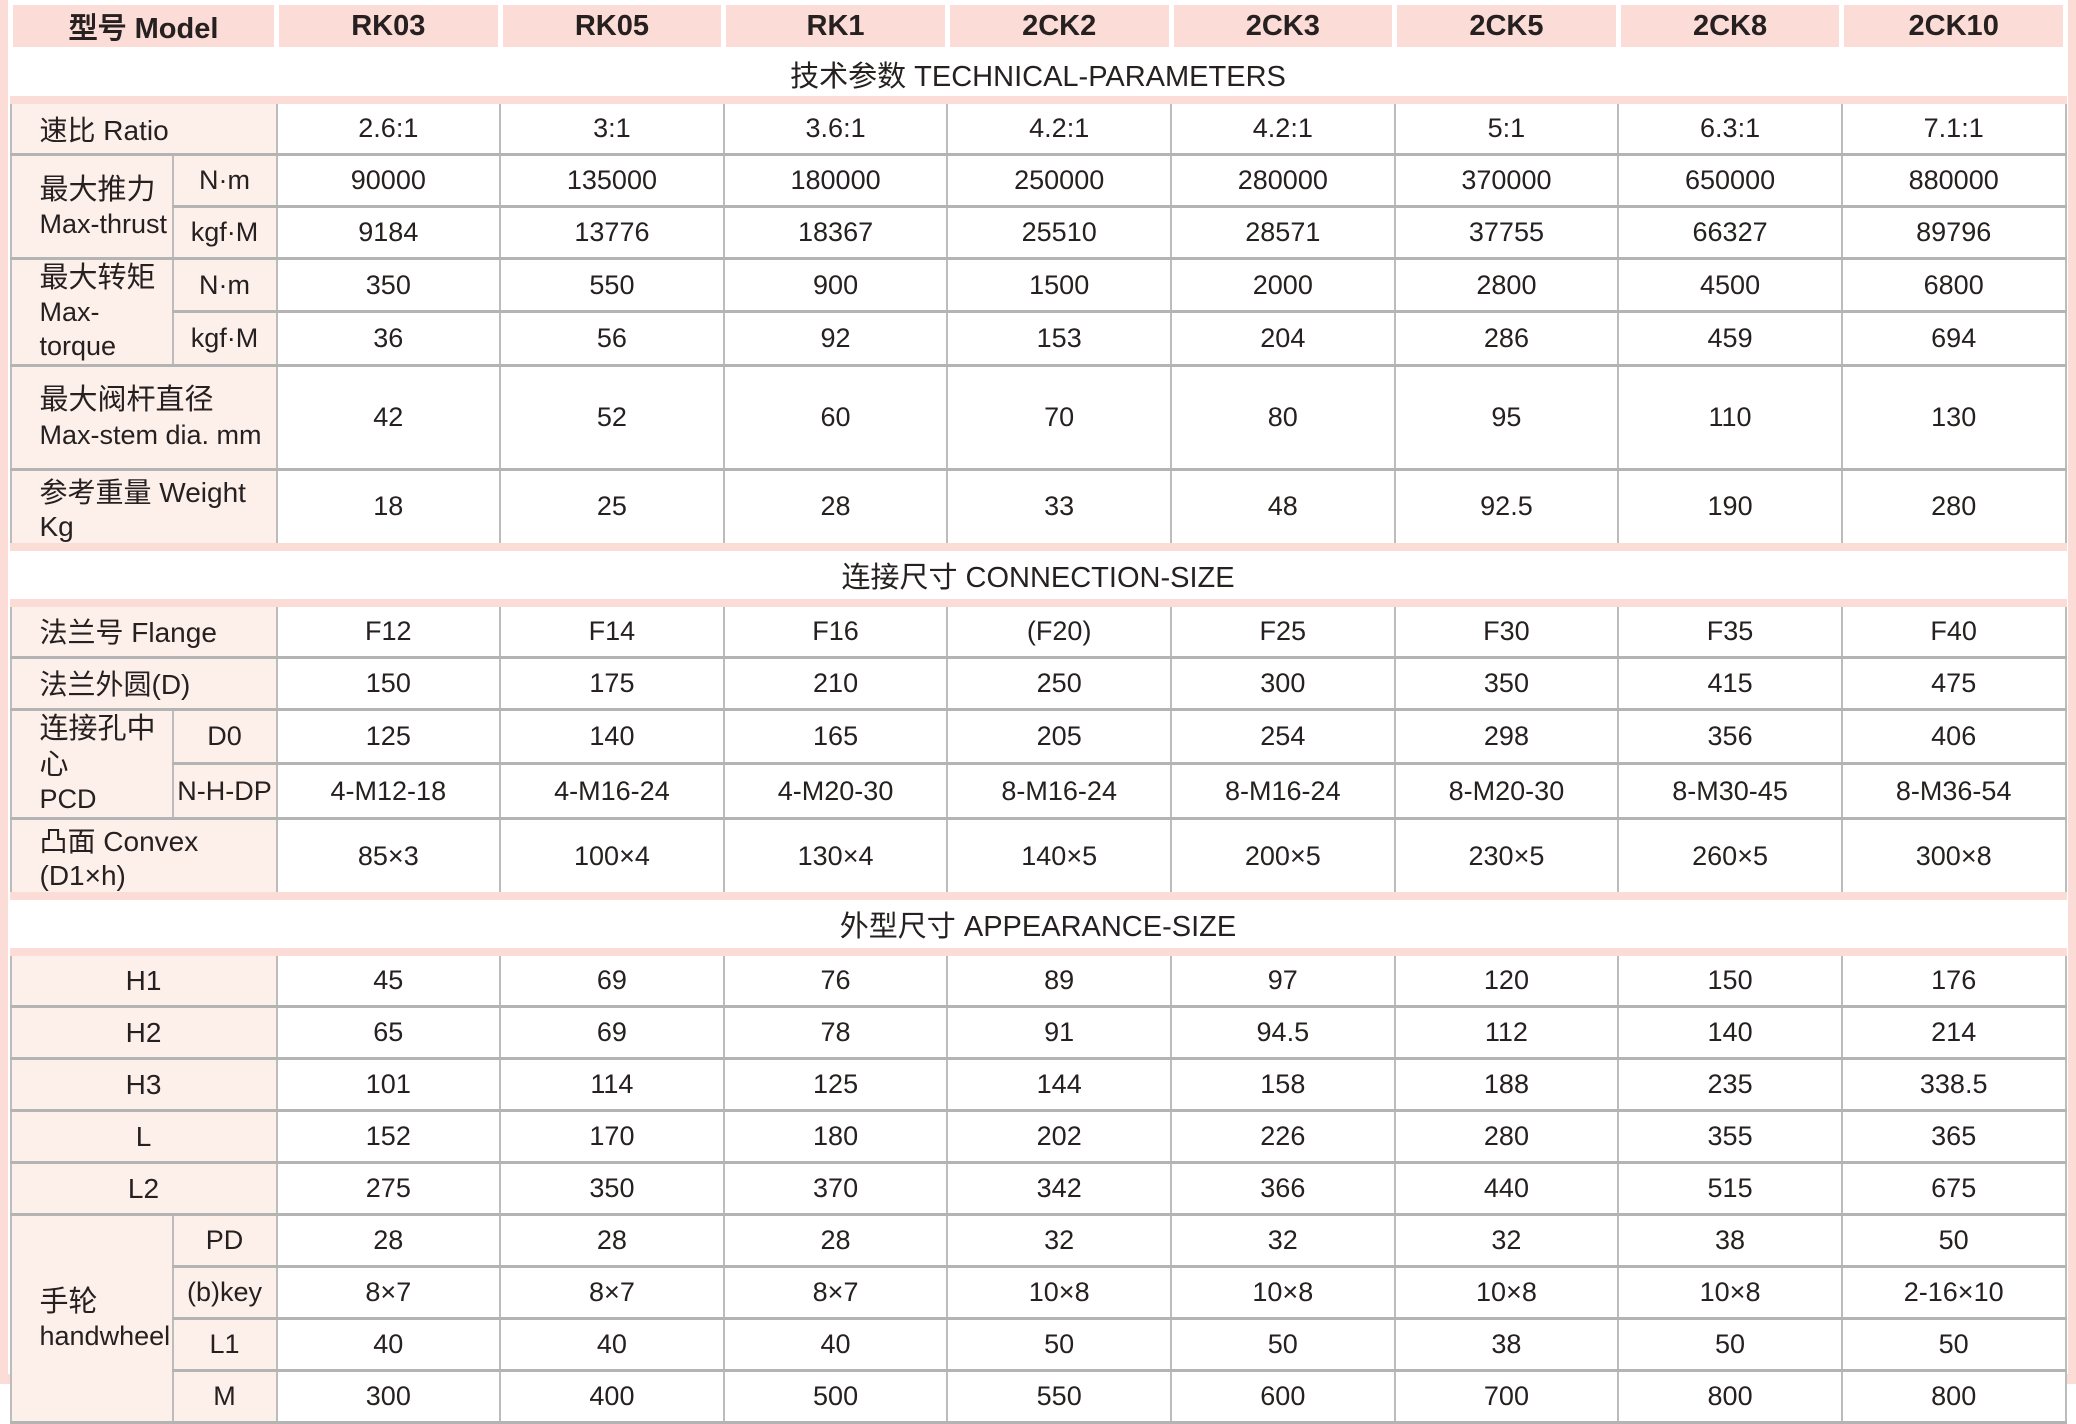 The image size is (2076, 1424). What do you see at coordinates (224, 232) in the screenshot?
I see `unit-label-kgfm: kgf·M` at bounding box center [224, 232].